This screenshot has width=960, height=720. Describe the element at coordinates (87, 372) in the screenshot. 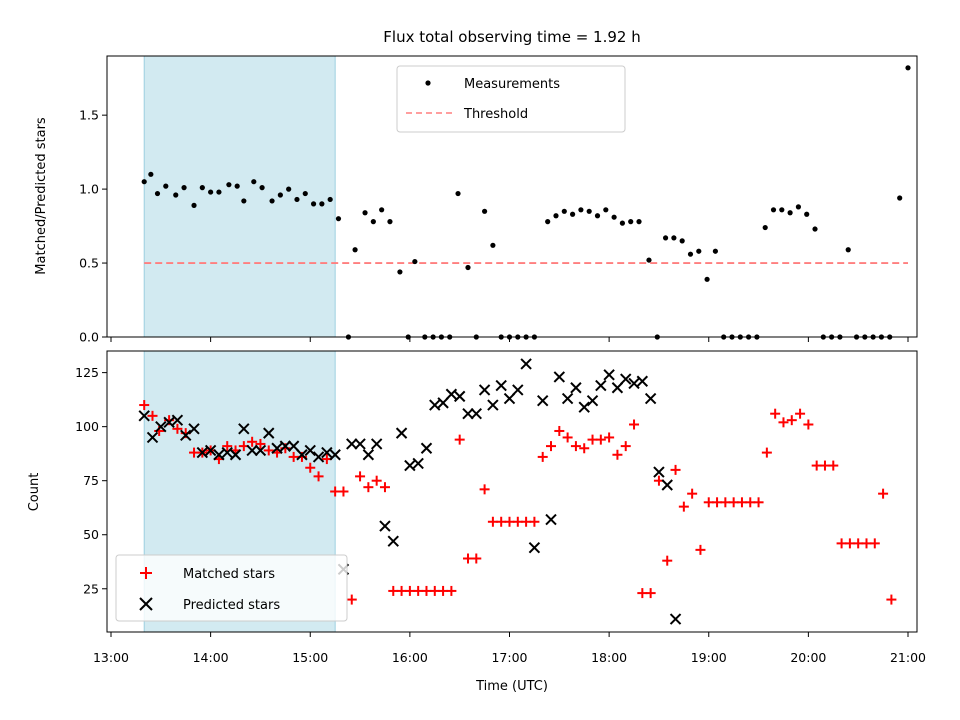

I see `y-tick-label: 125` at that location.